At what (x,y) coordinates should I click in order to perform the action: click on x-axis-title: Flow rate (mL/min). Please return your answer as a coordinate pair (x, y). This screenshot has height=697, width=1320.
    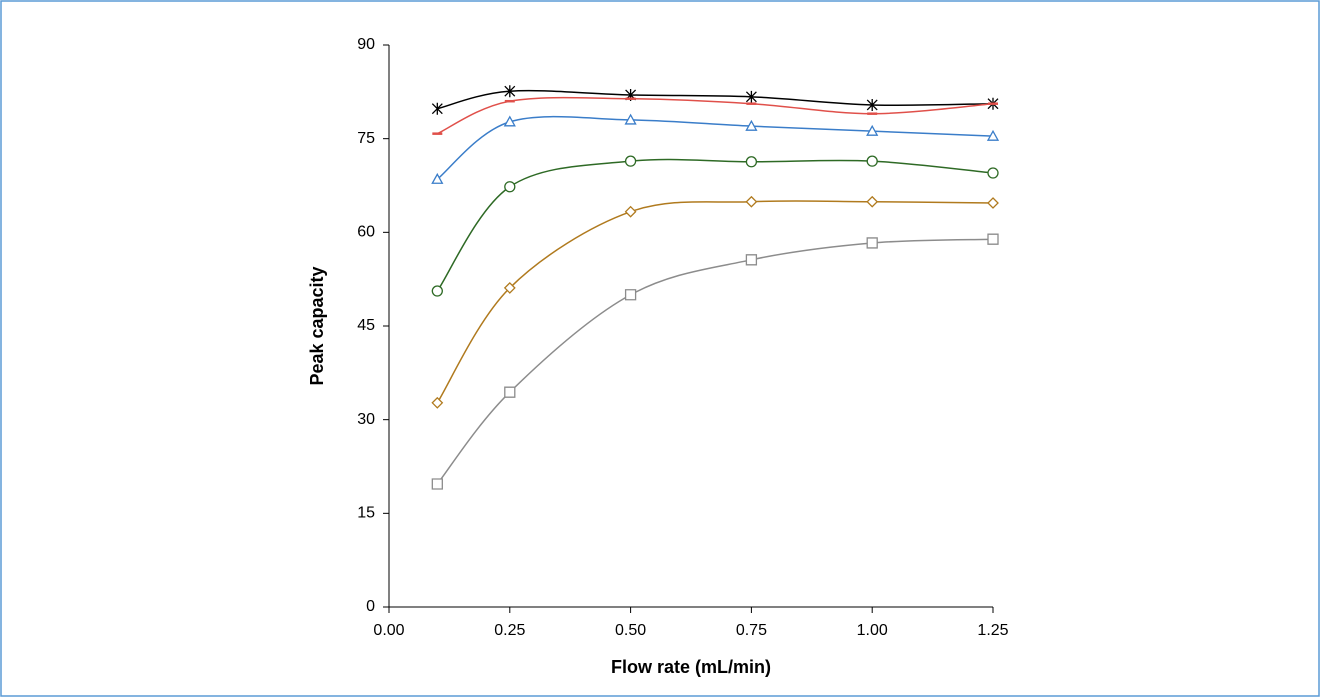
    Looking at the image, I should click on (691, 667).